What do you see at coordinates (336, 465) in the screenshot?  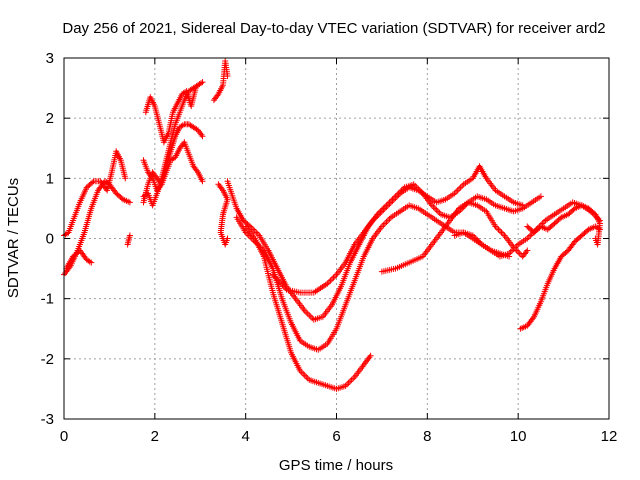 I see `x-axis-label: GPS time / hours` at bounding box center [336, 465].